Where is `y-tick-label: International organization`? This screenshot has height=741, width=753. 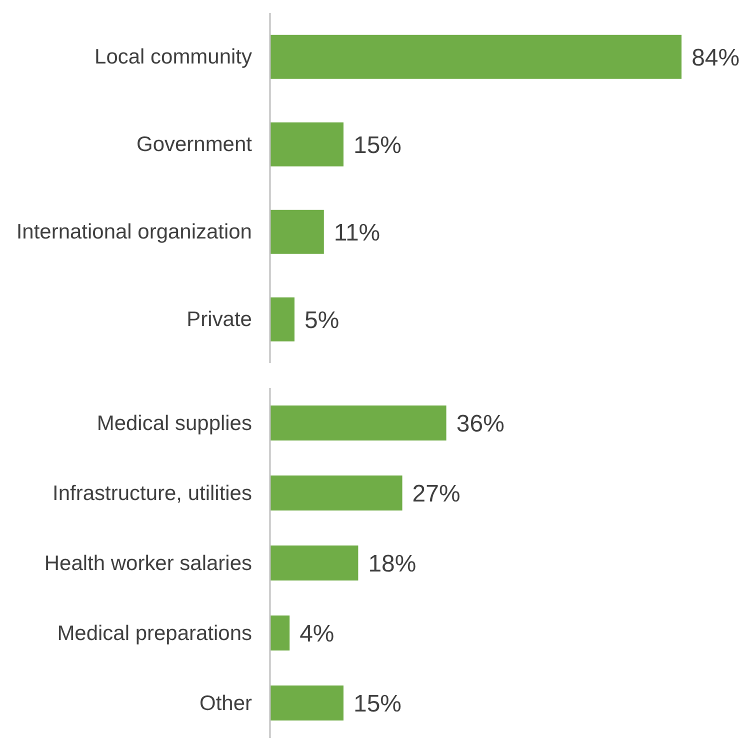 y-tick-label: International organization is located at coordinates (134, 232).